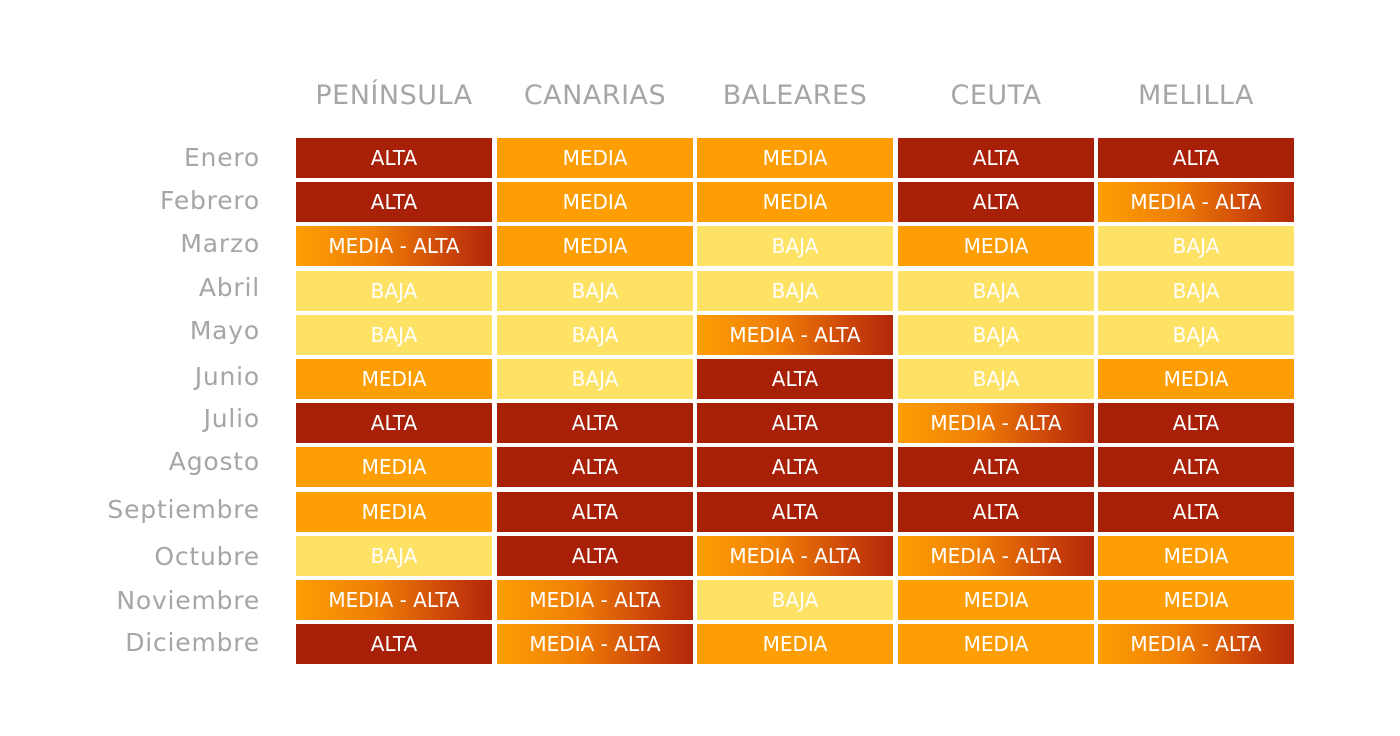 The height and width of the screenshot is (736, 1400). What do you see at coordinates (595, 423) in the screenshot?
I see `heatmap-cell-julio-canarias: ALTA` at bounding box center [595, 423].